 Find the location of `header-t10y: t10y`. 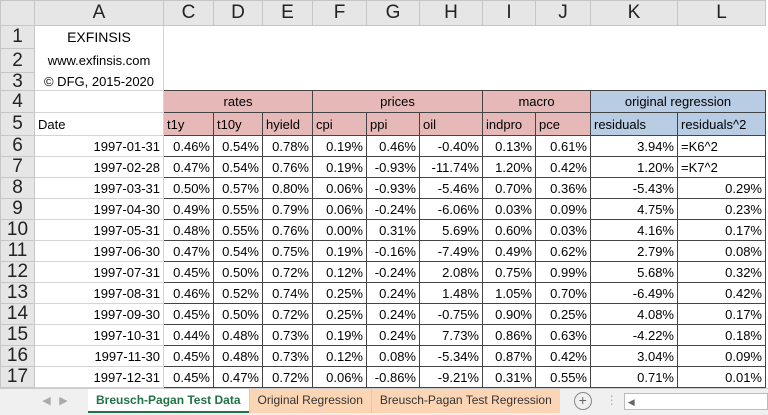

header-t10y: t10y is located at coordinates (238, 124).